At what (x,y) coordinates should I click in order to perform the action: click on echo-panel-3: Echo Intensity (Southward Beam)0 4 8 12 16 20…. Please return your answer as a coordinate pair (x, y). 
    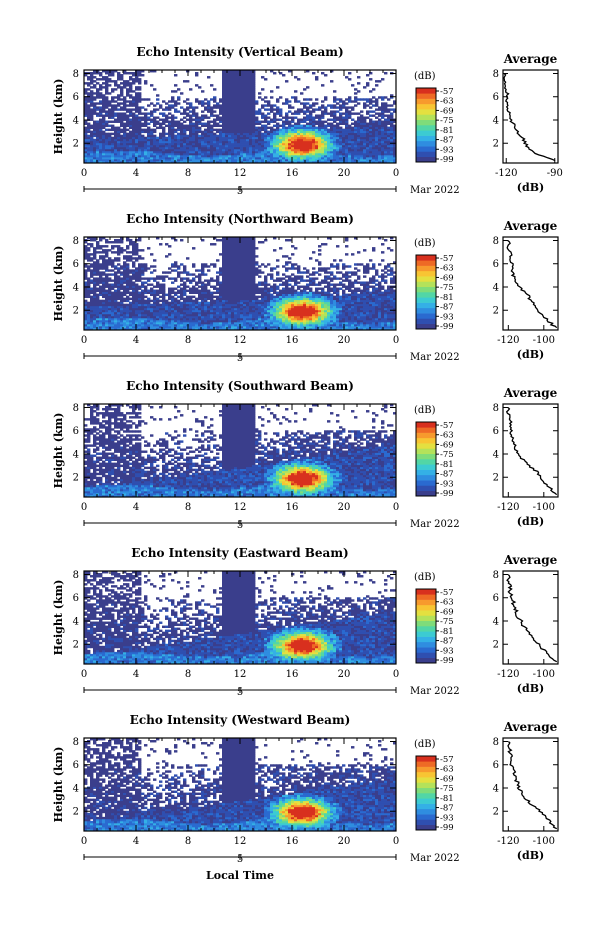
    Looking at the image, I should click on (305, 455).